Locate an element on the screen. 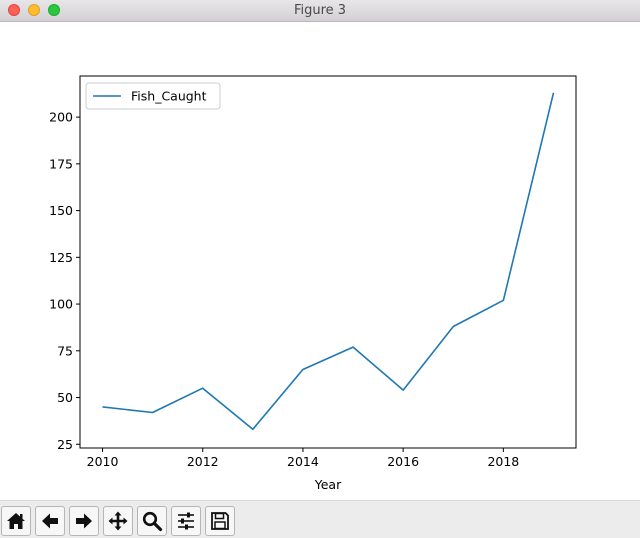 The height and width of the screenshot is (538, 640). legend-label-fish-caught: Fish_Caught is located at coordinates (169, 96).